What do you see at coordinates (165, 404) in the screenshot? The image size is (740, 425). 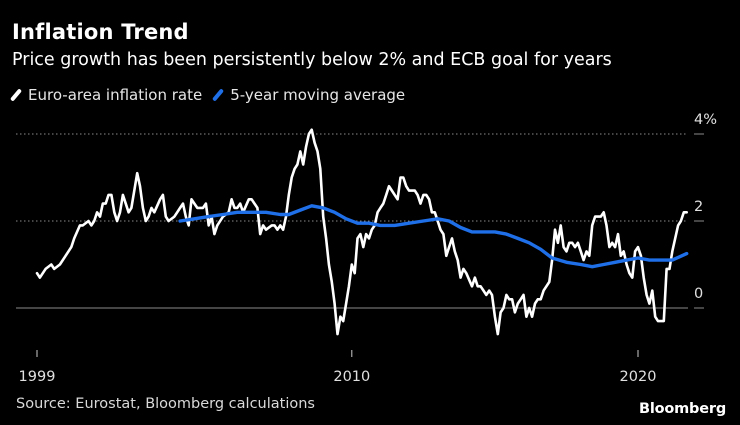 I see `source-note: Source: Eurostat, Bloomberg calculations` at bounding box center [165, 404].